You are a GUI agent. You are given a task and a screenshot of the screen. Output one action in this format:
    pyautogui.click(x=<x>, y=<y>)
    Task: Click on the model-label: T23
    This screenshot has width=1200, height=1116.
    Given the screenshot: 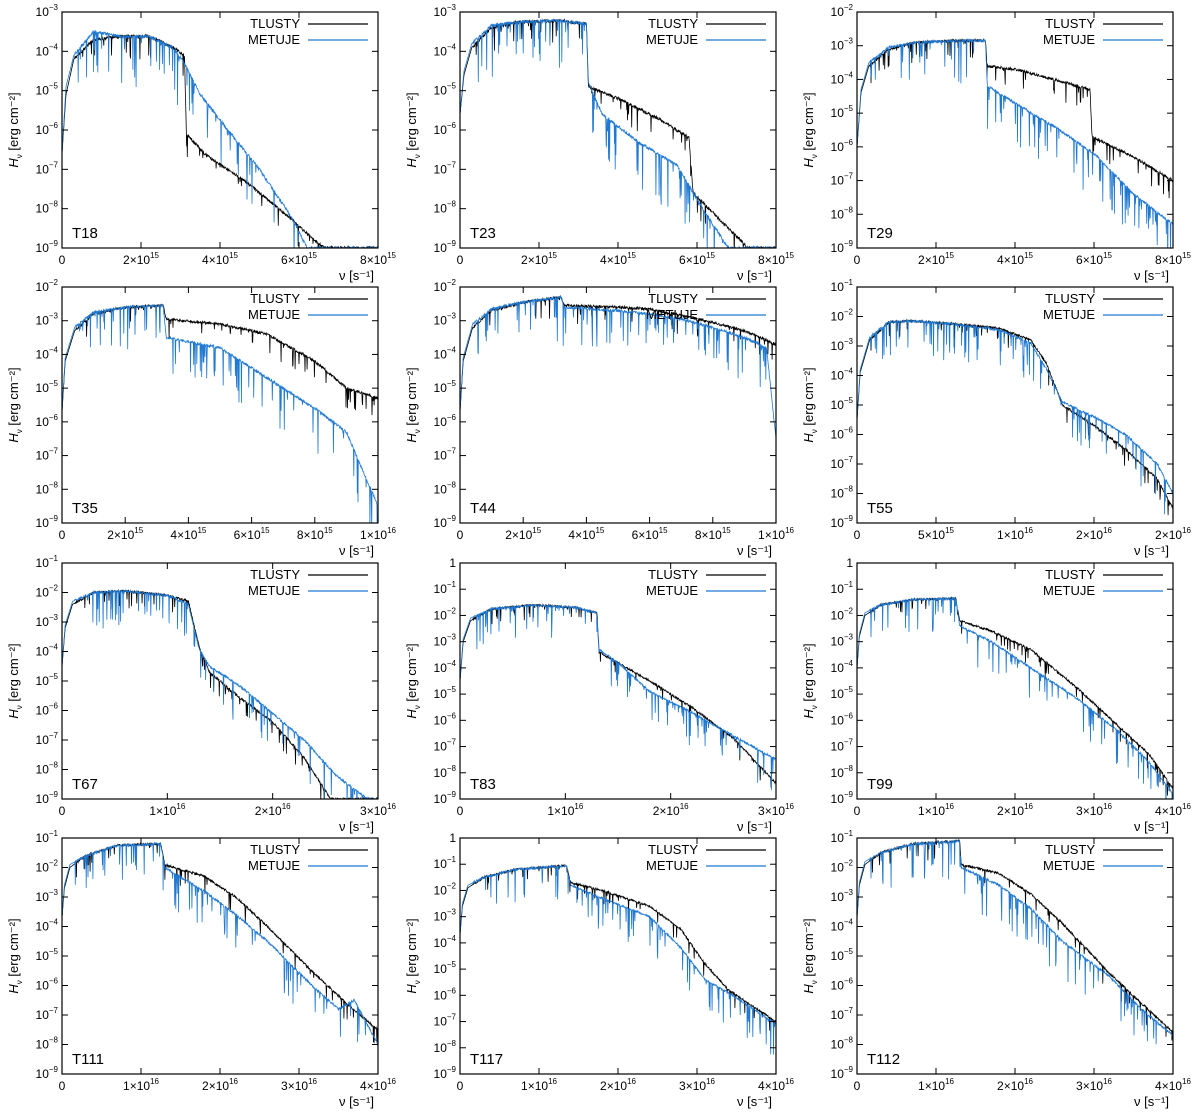 What is the action you would take?
    pyautogui.click(x=483, y=233)
    